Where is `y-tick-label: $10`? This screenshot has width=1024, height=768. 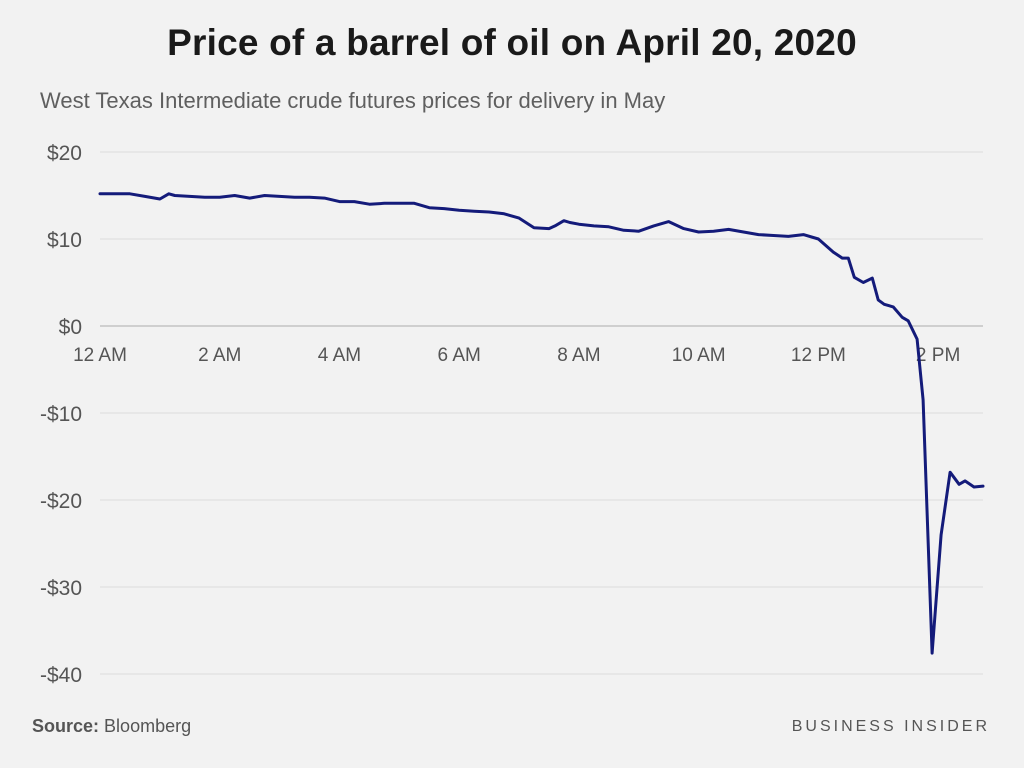
y-tick-label: $10 is located at coordinates (64, 240).